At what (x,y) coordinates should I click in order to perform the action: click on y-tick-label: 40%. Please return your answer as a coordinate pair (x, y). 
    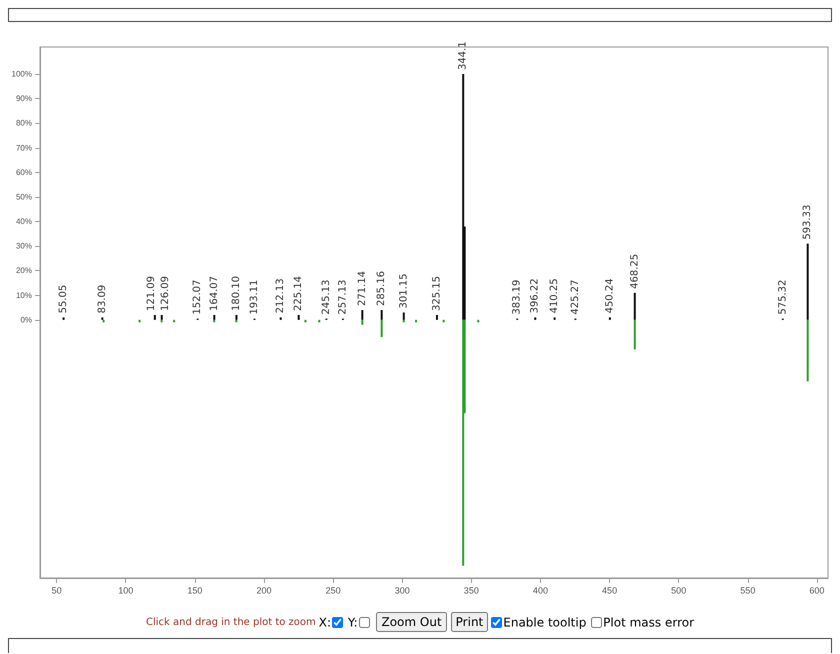
    Looking at the image, I should click on (24, 221).